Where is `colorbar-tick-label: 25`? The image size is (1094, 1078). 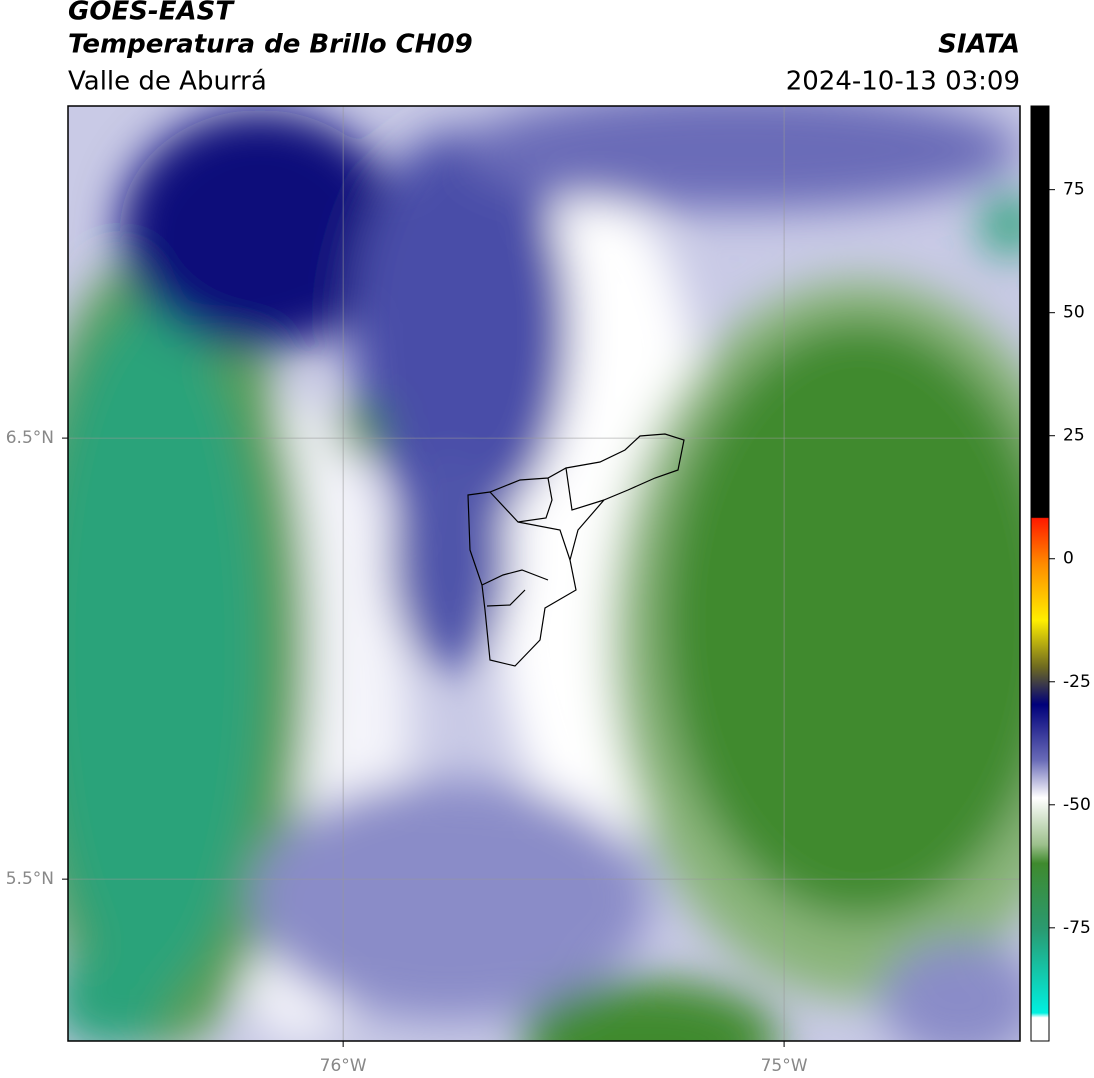 colorbar-tick-label: 25 is located at coordinates (1074, 436).